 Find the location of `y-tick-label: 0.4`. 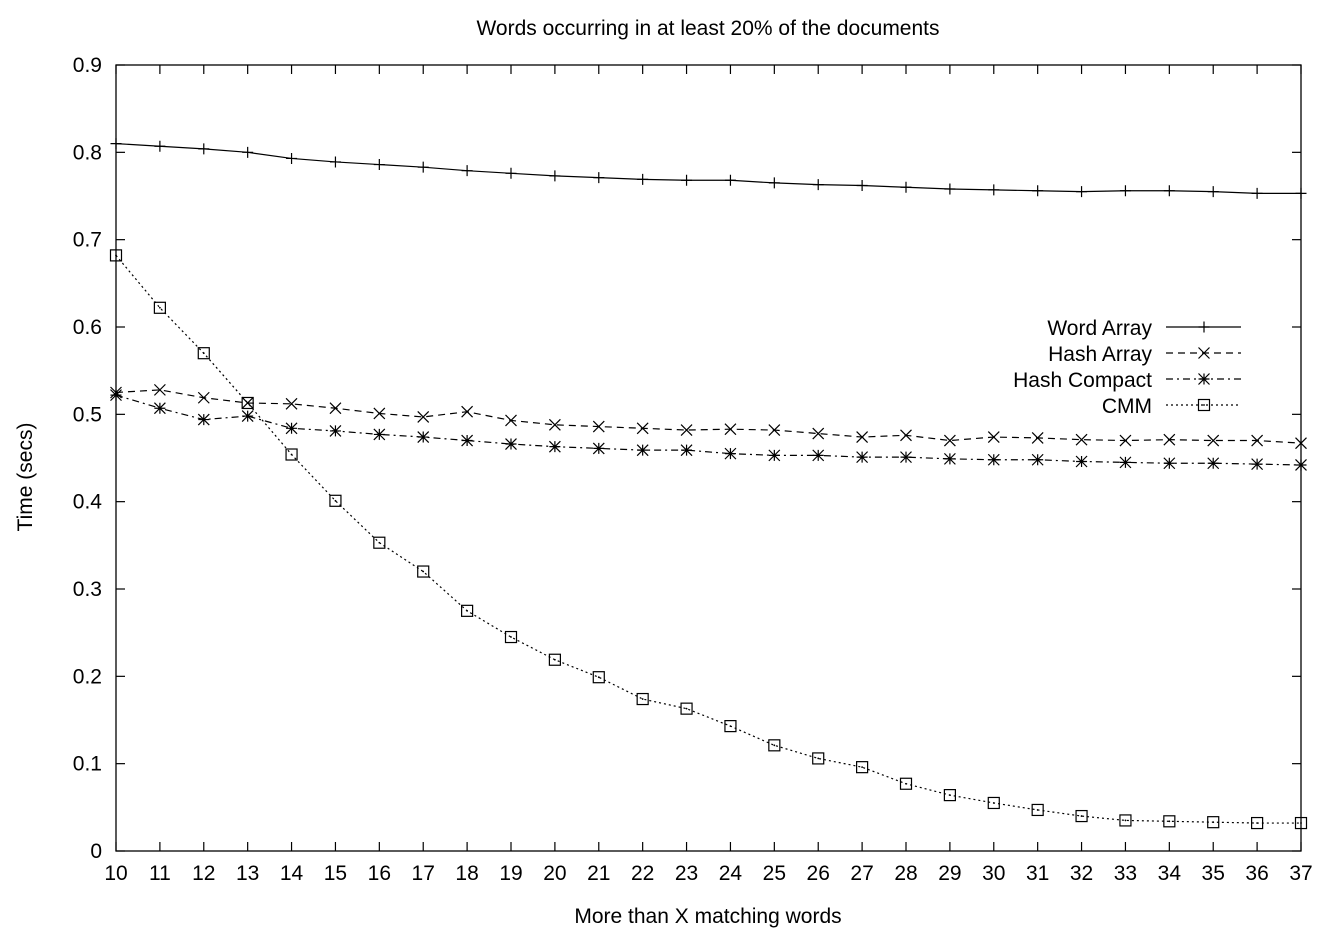

y-tick-label: 0.4 is located at coordinates (88, 502).